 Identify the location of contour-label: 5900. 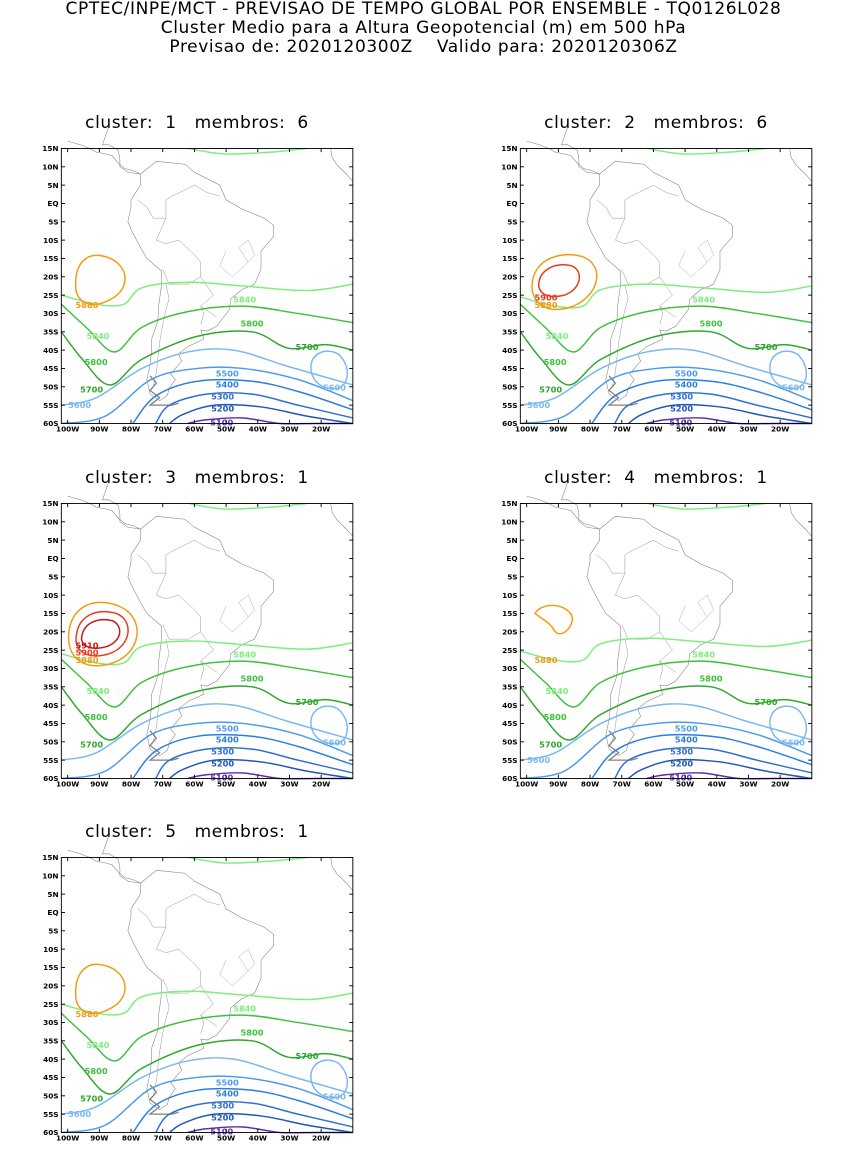
(87, 653).